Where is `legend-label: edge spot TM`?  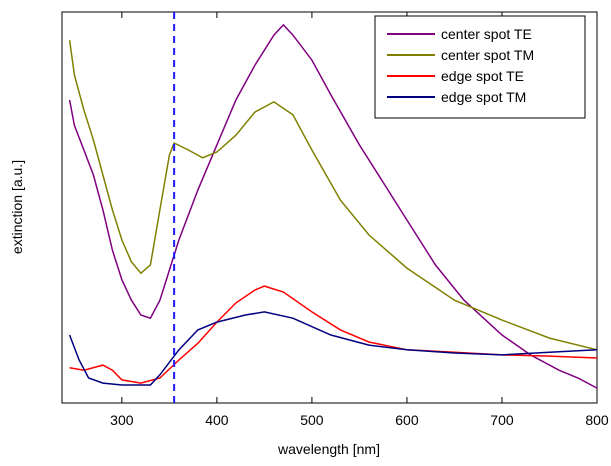 legend-label: edge spot TM is located at coordinates (483, 97).